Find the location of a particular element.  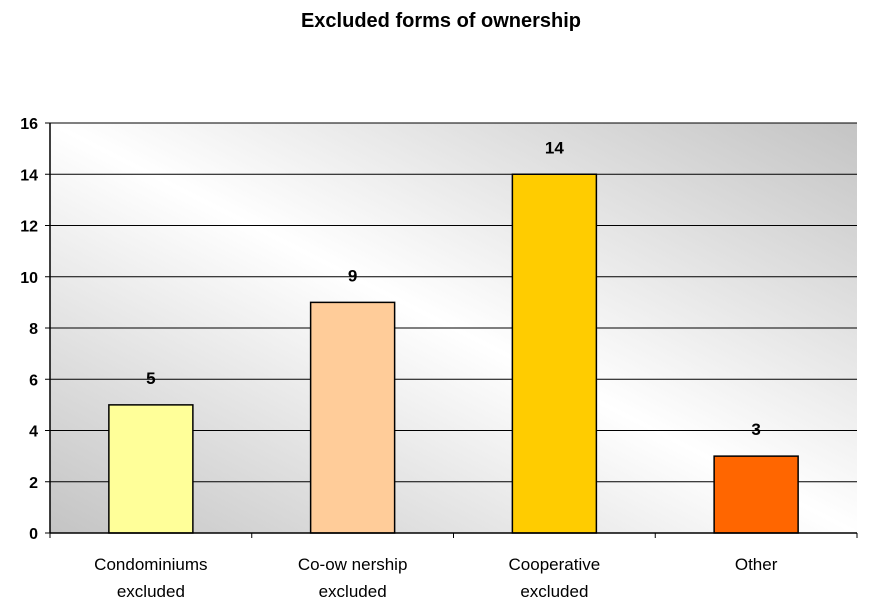

chart-title: Excluded forms of ownership is located at coordinates (441, 21).